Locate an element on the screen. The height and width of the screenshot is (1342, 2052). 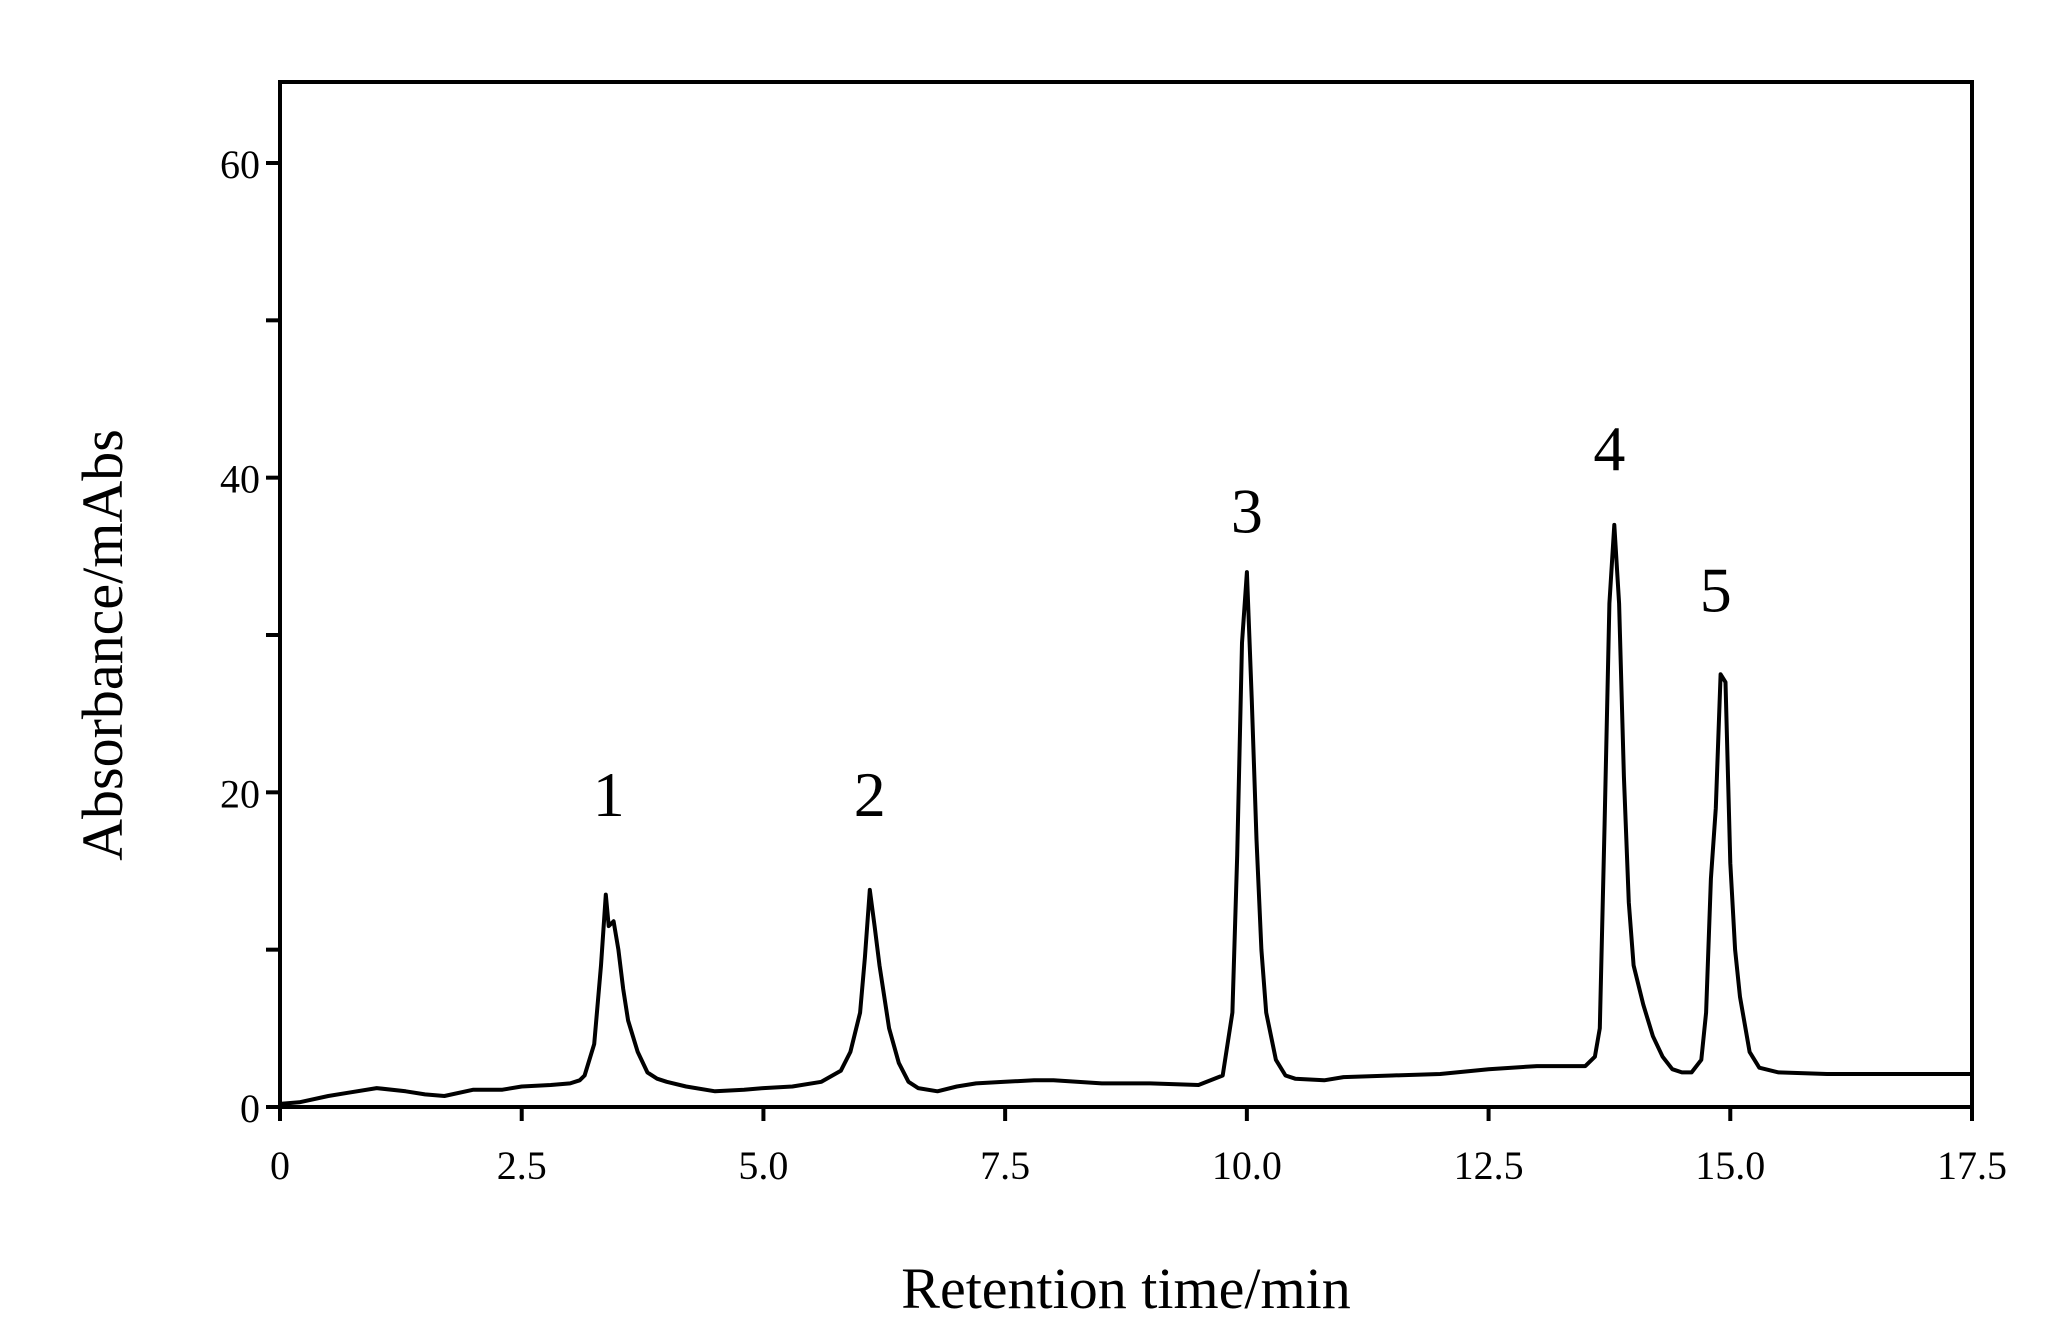
y-tick-label: 0 is located at coordinates (250, 1108).